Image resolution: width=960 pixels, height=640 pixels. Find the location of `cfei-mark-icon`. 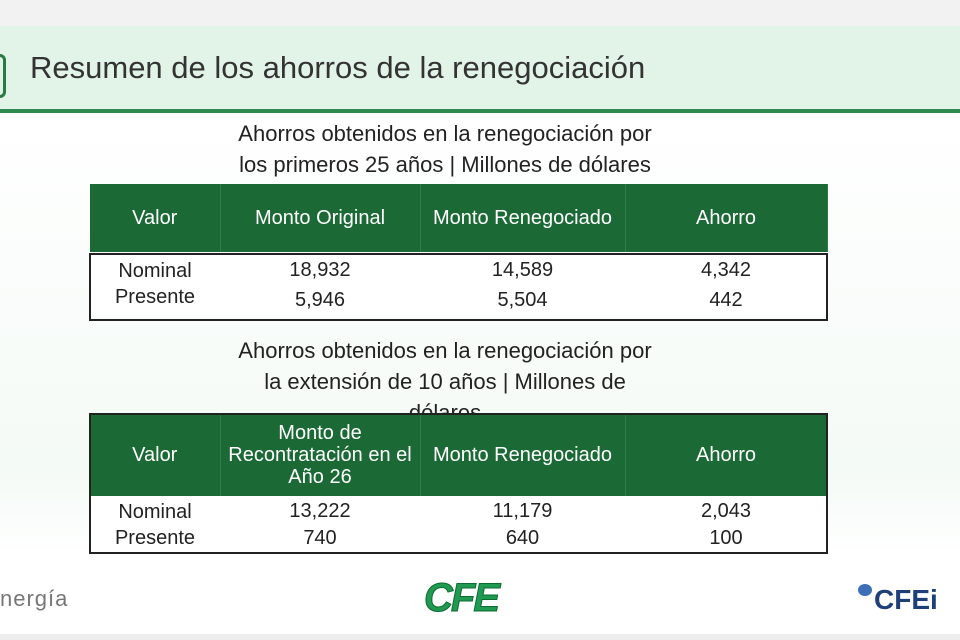

cfei-mark-icon is located at coordinates (865, 590).